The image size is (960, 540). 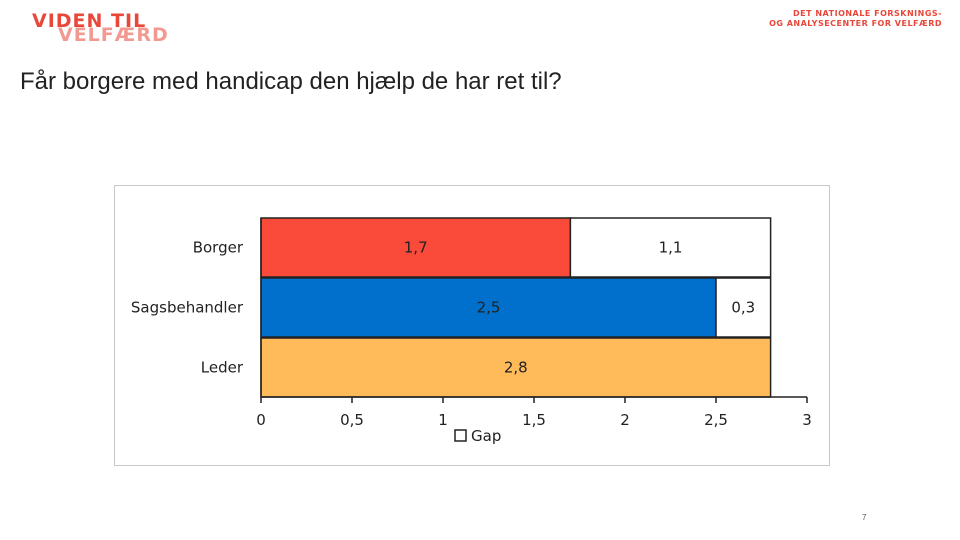 What do you see at coordinates (486, 436) in the screenshot?
I see `legend-label-gap: Gap` at bounding box center [486, 436].